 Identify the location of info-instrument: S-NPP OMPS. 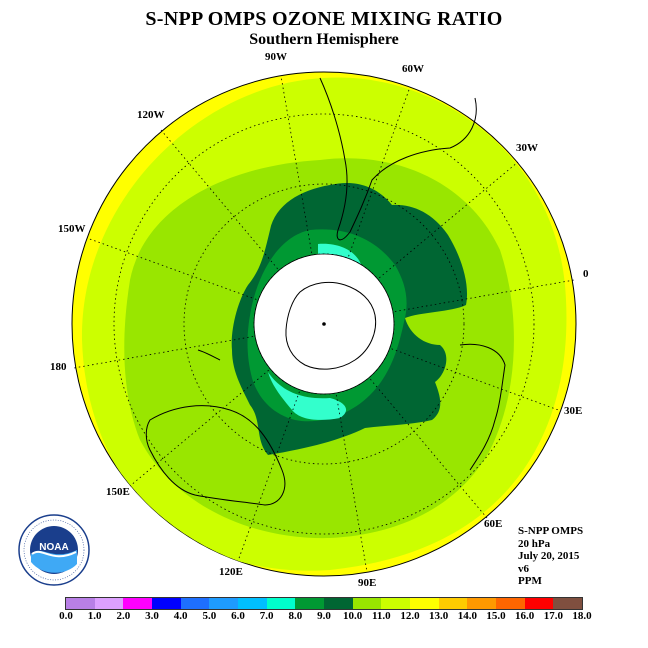
(551, 531).